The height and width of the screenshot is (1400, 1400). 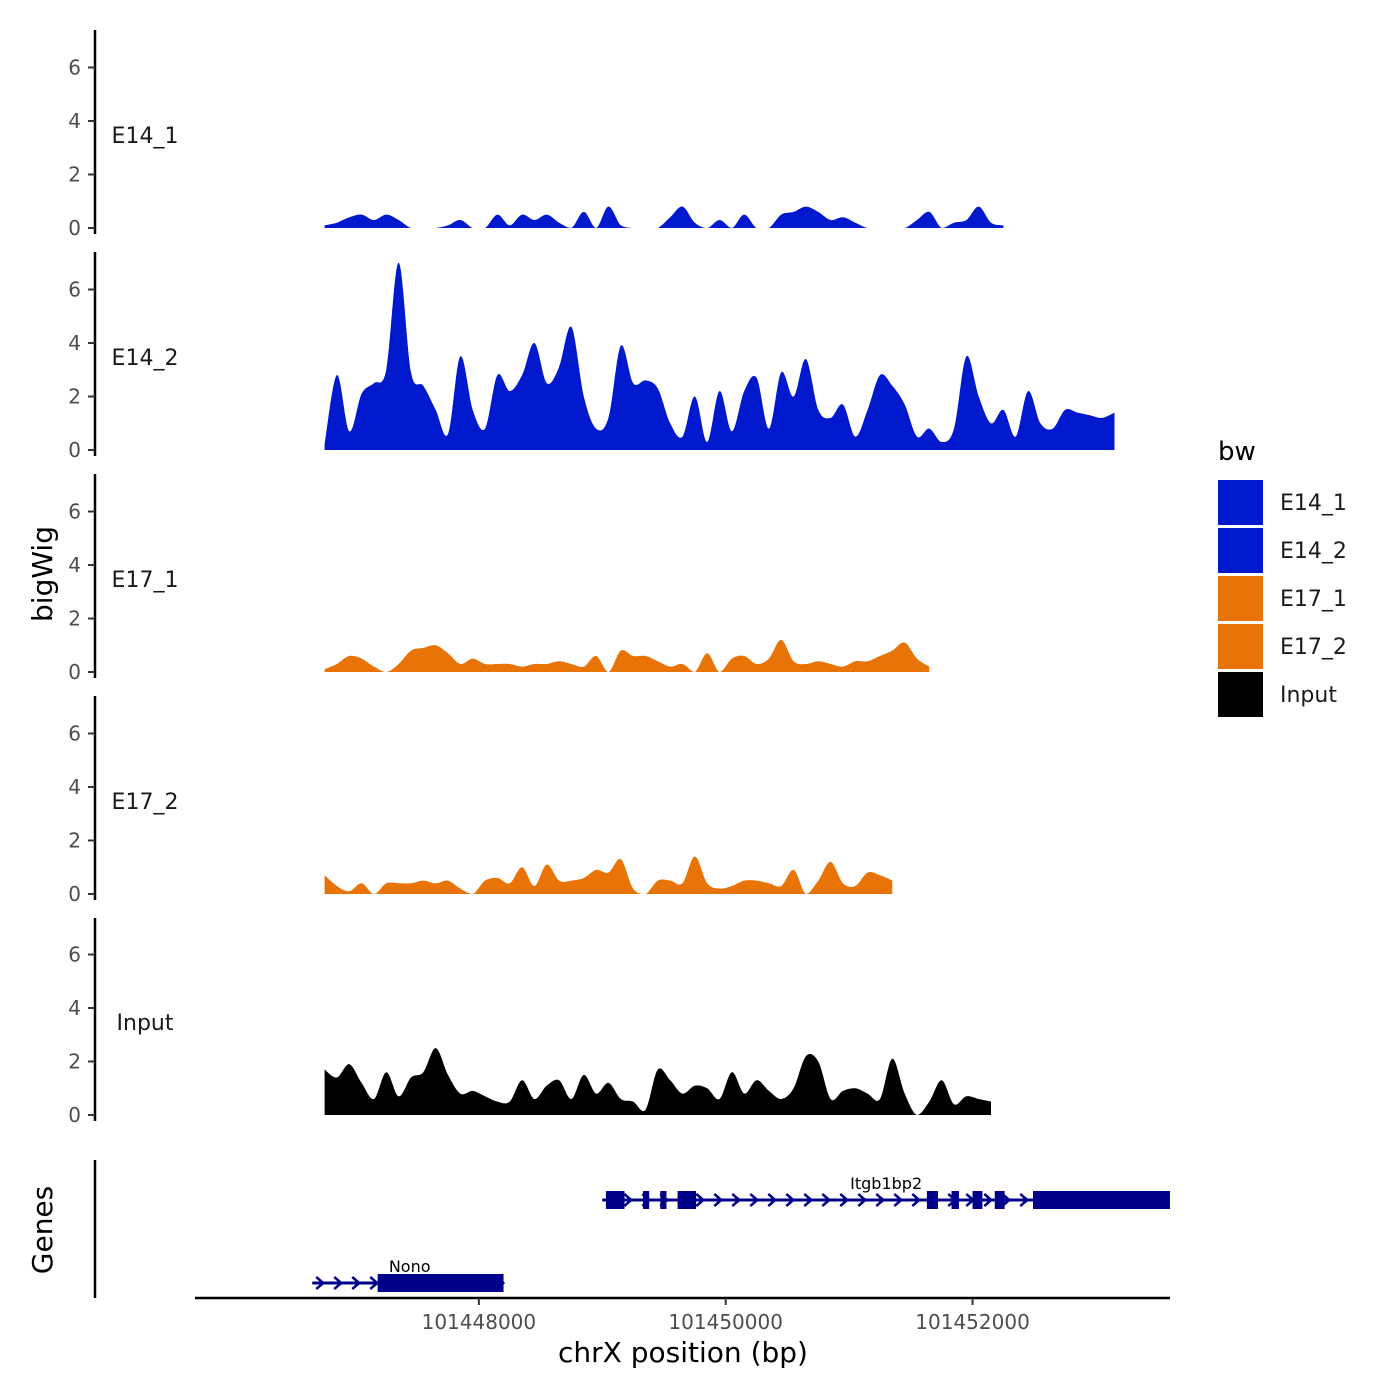 I want to click on genes-panel: Itgb1bp2 Nono, so click(x=631, y=1229).